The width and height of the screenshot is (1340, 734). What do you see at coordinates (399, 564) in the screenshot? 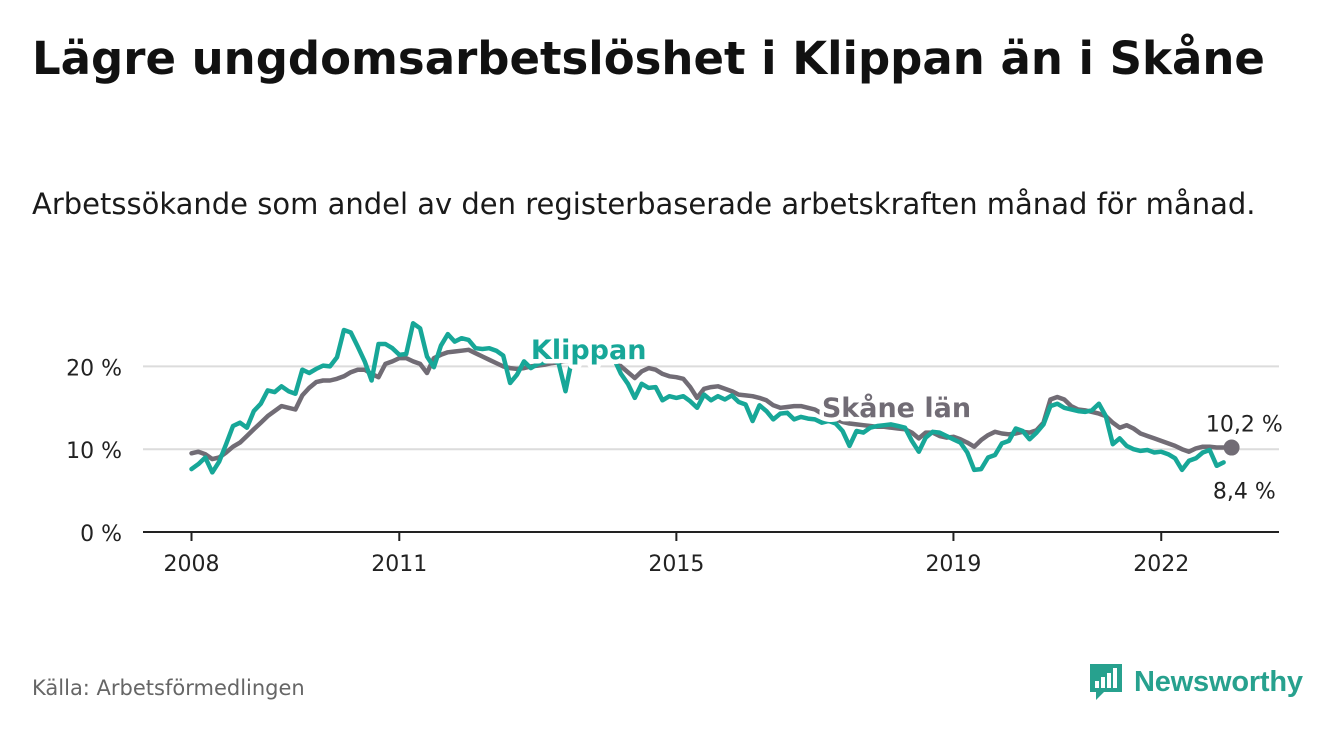
I see `x-tick-label: 2011` at bounding box center [399, 564].